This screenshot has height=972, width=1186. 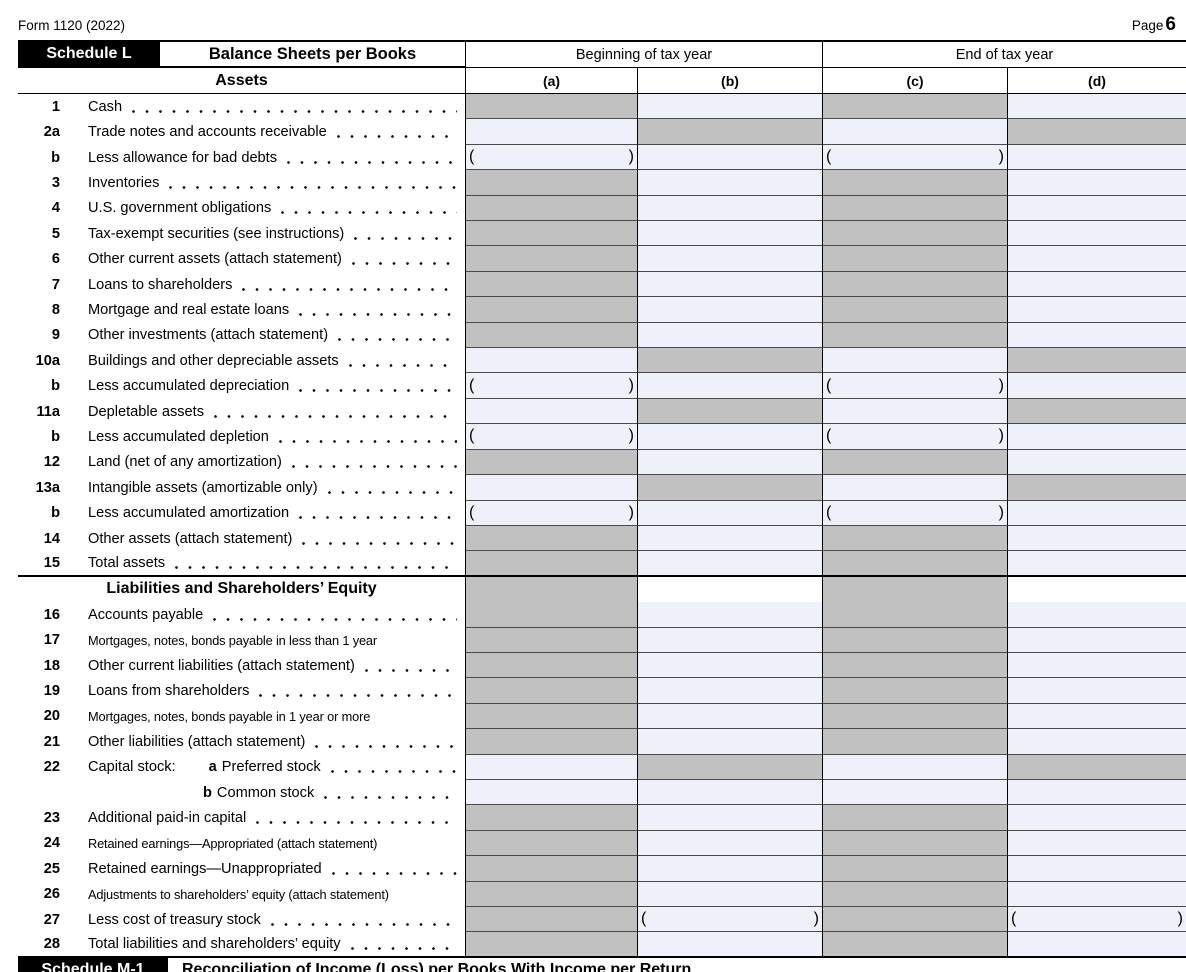 What do you see at coordinates (914, 437) in the screenshot?
I see `amount-cell-11b-c: ()` at bounding box center [914, 437].